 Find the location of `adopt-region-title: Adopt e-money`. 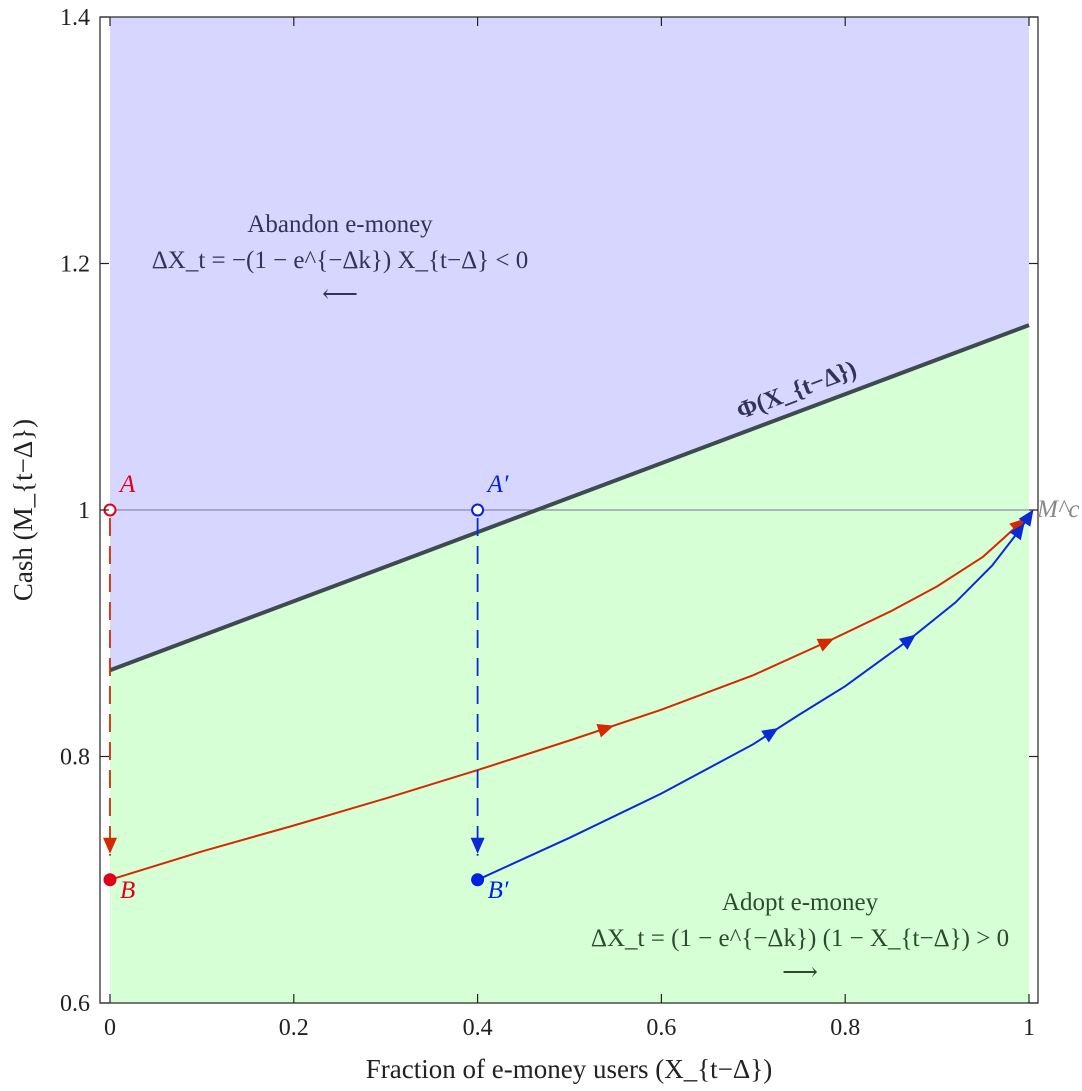

adopt-region-title: Adopt e-money is located at coordinates (800, 902).